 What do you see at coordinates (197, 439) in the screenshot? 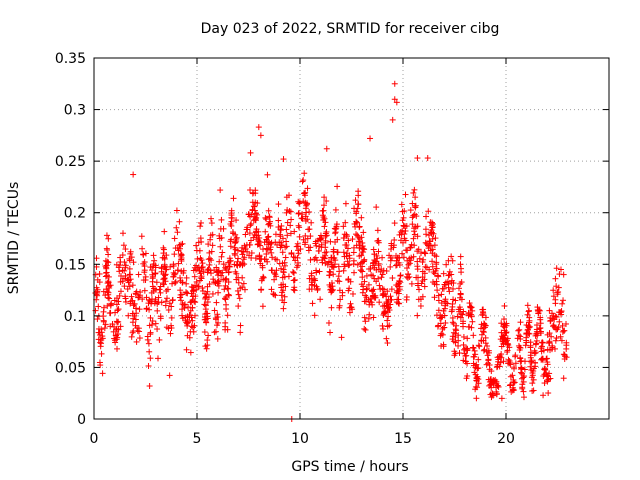
I see `x-tick-label: 5` at bounding box center [197, 439].